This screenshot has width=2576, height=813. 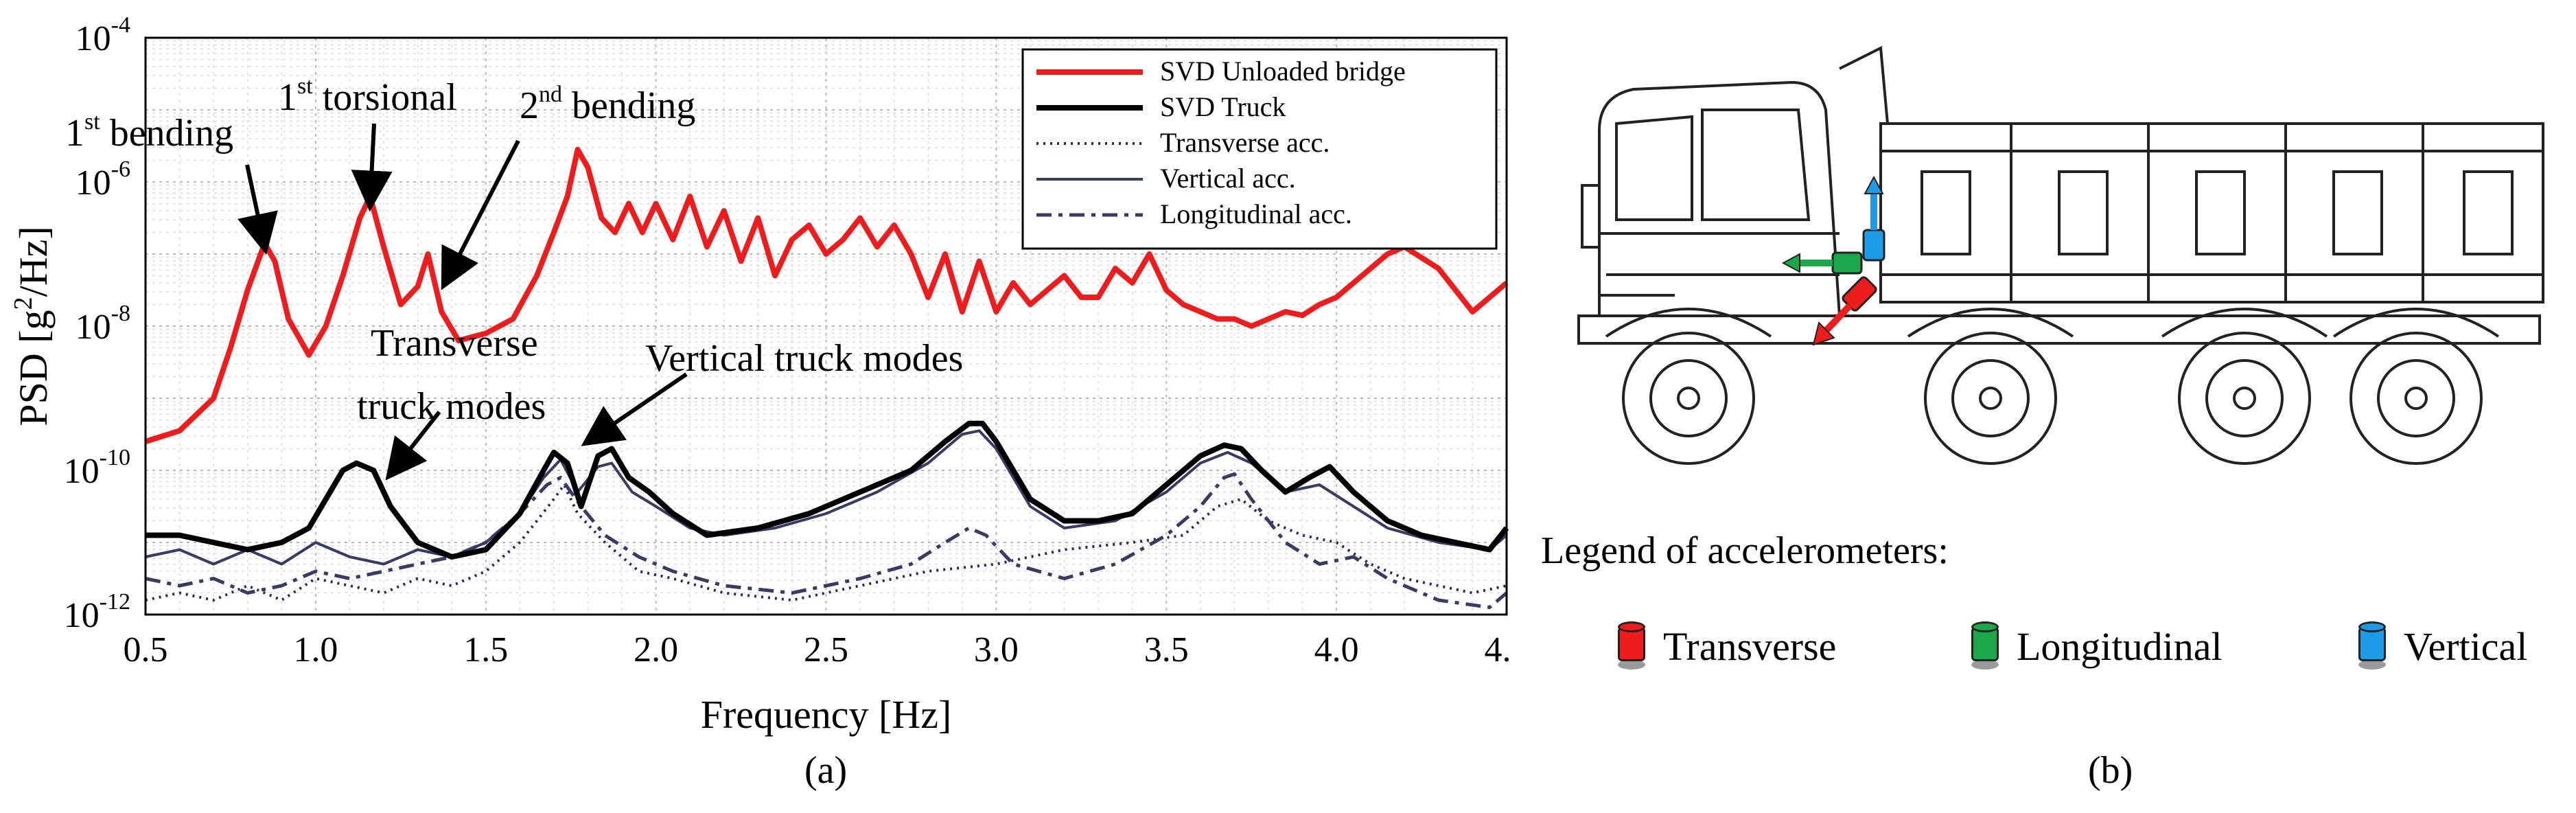 What do you see at coordinates (1750, 646) in the screenshot?
I see `legend-label-transverse: Transverse` at bounding box center [1750, 646].